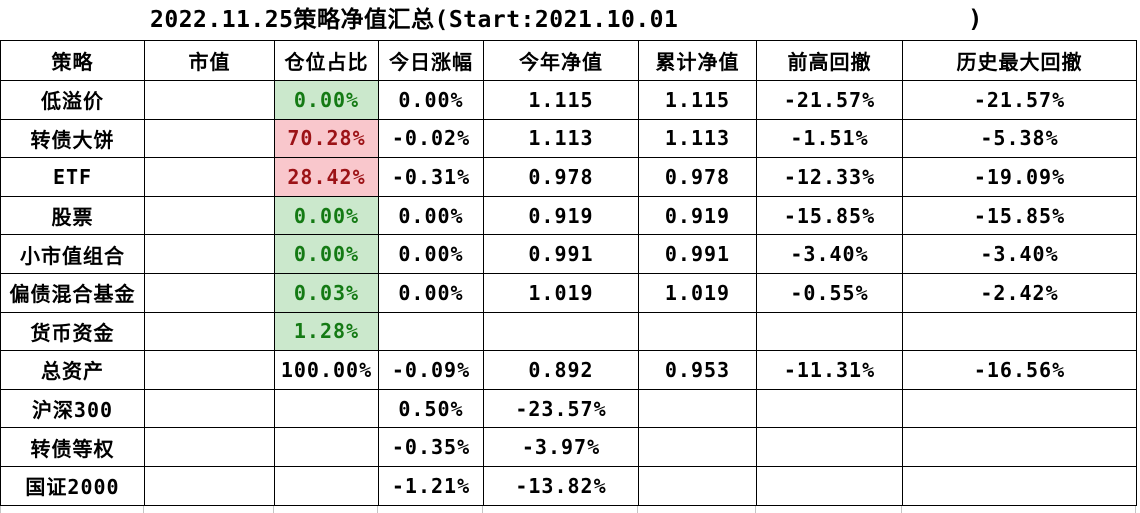  What do you see at coordinates (72, 215) in the screenshot?
I see `row-label: 股票` at bounding box center [72, 215].